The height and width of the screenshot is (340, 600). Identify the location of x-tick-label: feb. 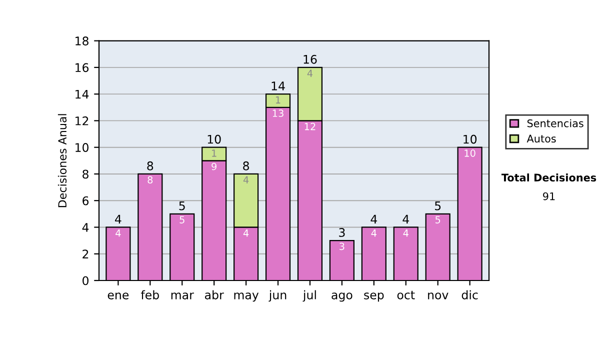
(149, 295).